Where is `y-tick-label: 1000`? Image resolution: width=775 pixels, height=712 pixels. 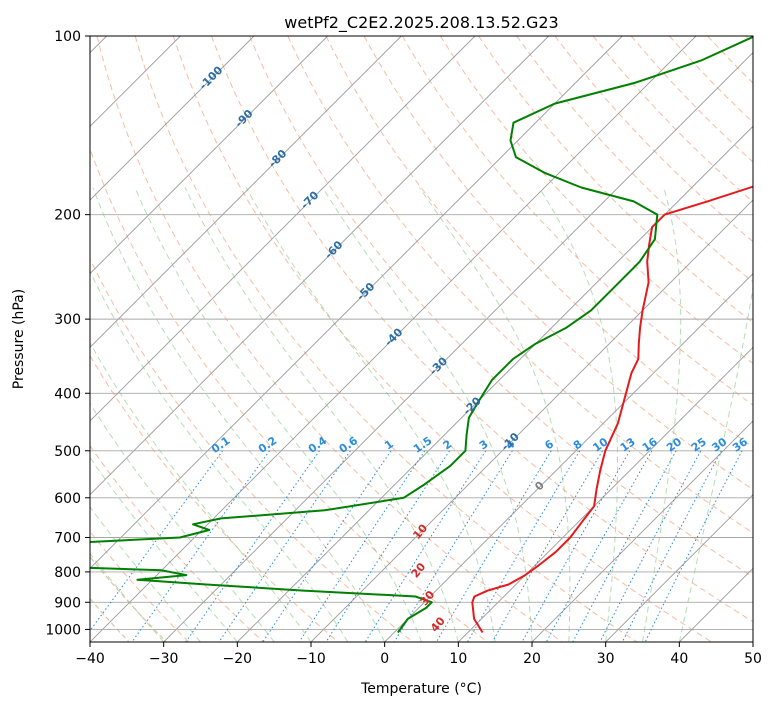
y-tick-label: 1000 is located at coordinates (63, 630).